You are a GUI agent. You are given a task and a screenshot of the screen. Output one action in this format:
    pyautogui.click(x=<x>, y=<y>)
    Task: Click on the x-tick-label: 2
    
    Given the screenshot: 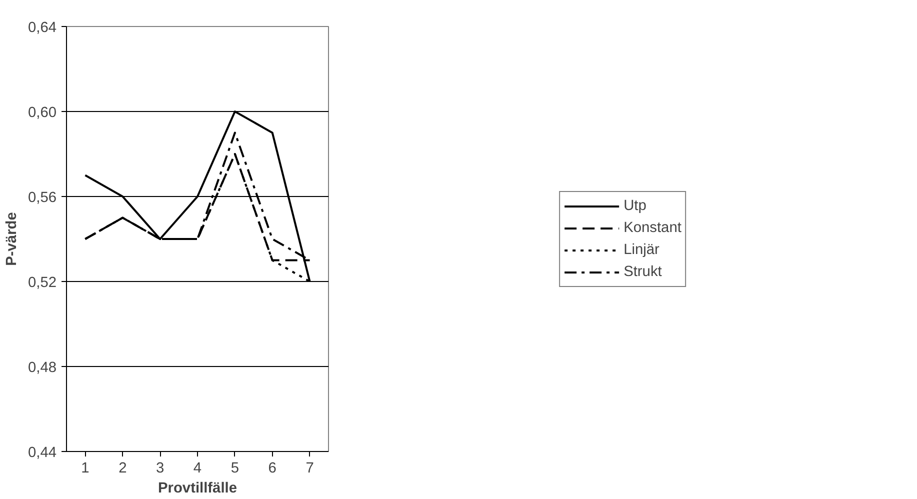 What is the action you would take?
    pyautogui.click(x=122, y=468)
    